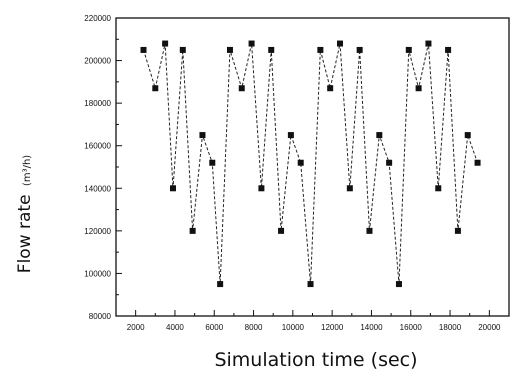 The height and width of the screenshot is (374, 521). Describe the element at coordinates (97, 18) in the screenshot. I see `y-tick-label: 220000` at that location.